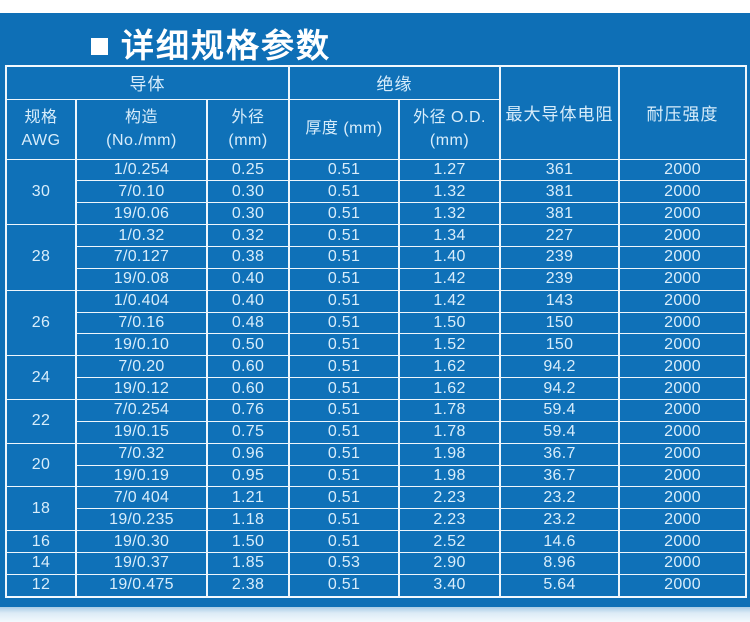  Describe the element at coordinates (248, 192) in the screenshot. I see `cell-conductor-od: 0.30` at that location.